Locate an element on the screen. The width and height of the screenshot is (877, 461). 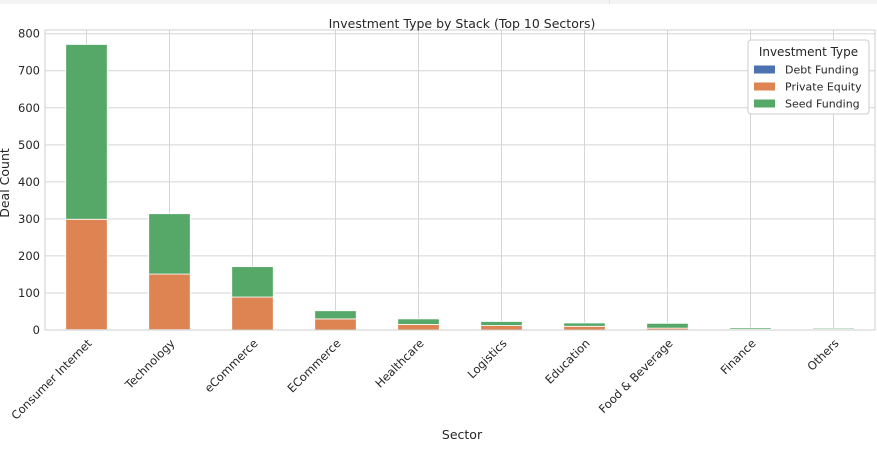
x-tick-label: Finance is located at coordinates (738, 356).